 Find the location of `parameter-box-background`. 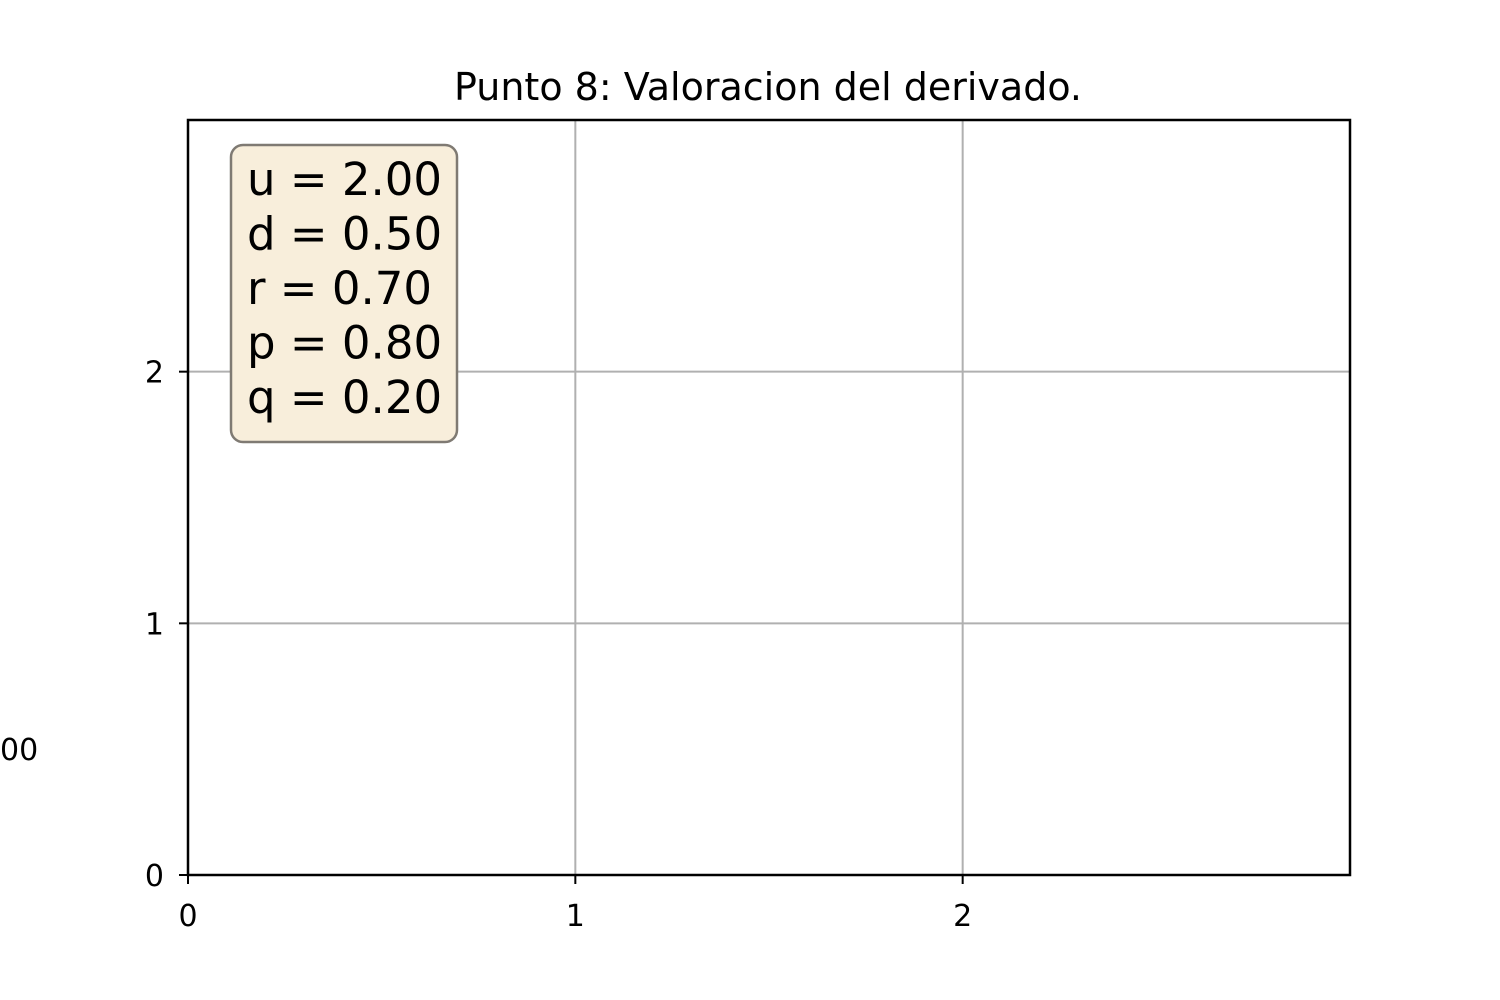

parameter-box-background is located at coordinates (344, 293).